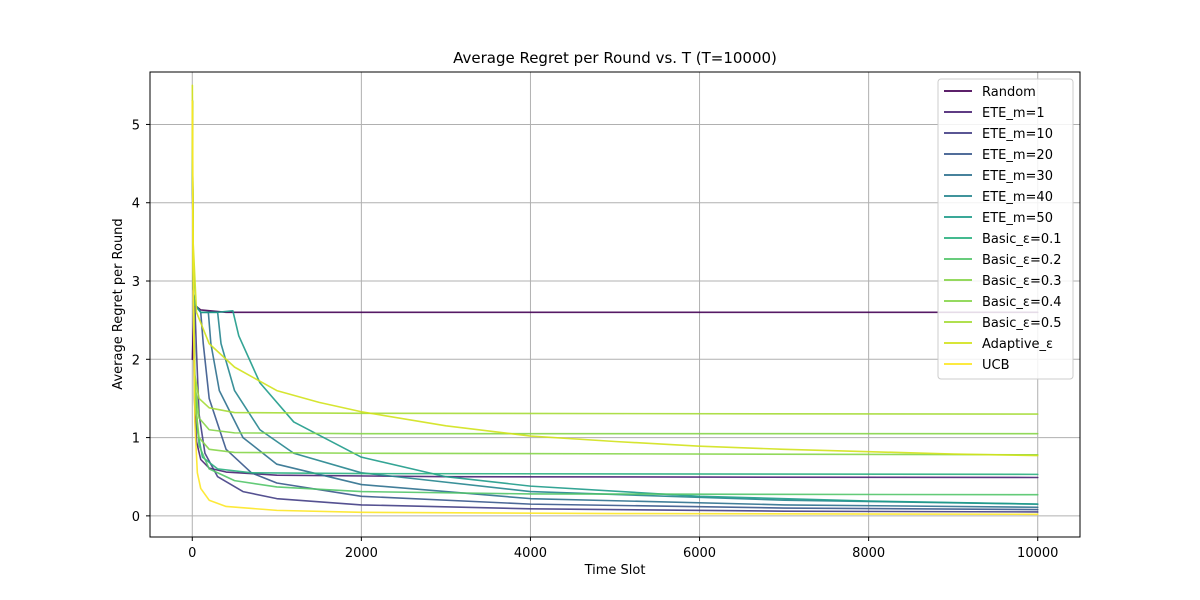 The image size is (1200, 600). What do you see at coordinates (136, 125) in the screenshot?
I see `y-tick-label: 5` at bounding box center [136, 125].